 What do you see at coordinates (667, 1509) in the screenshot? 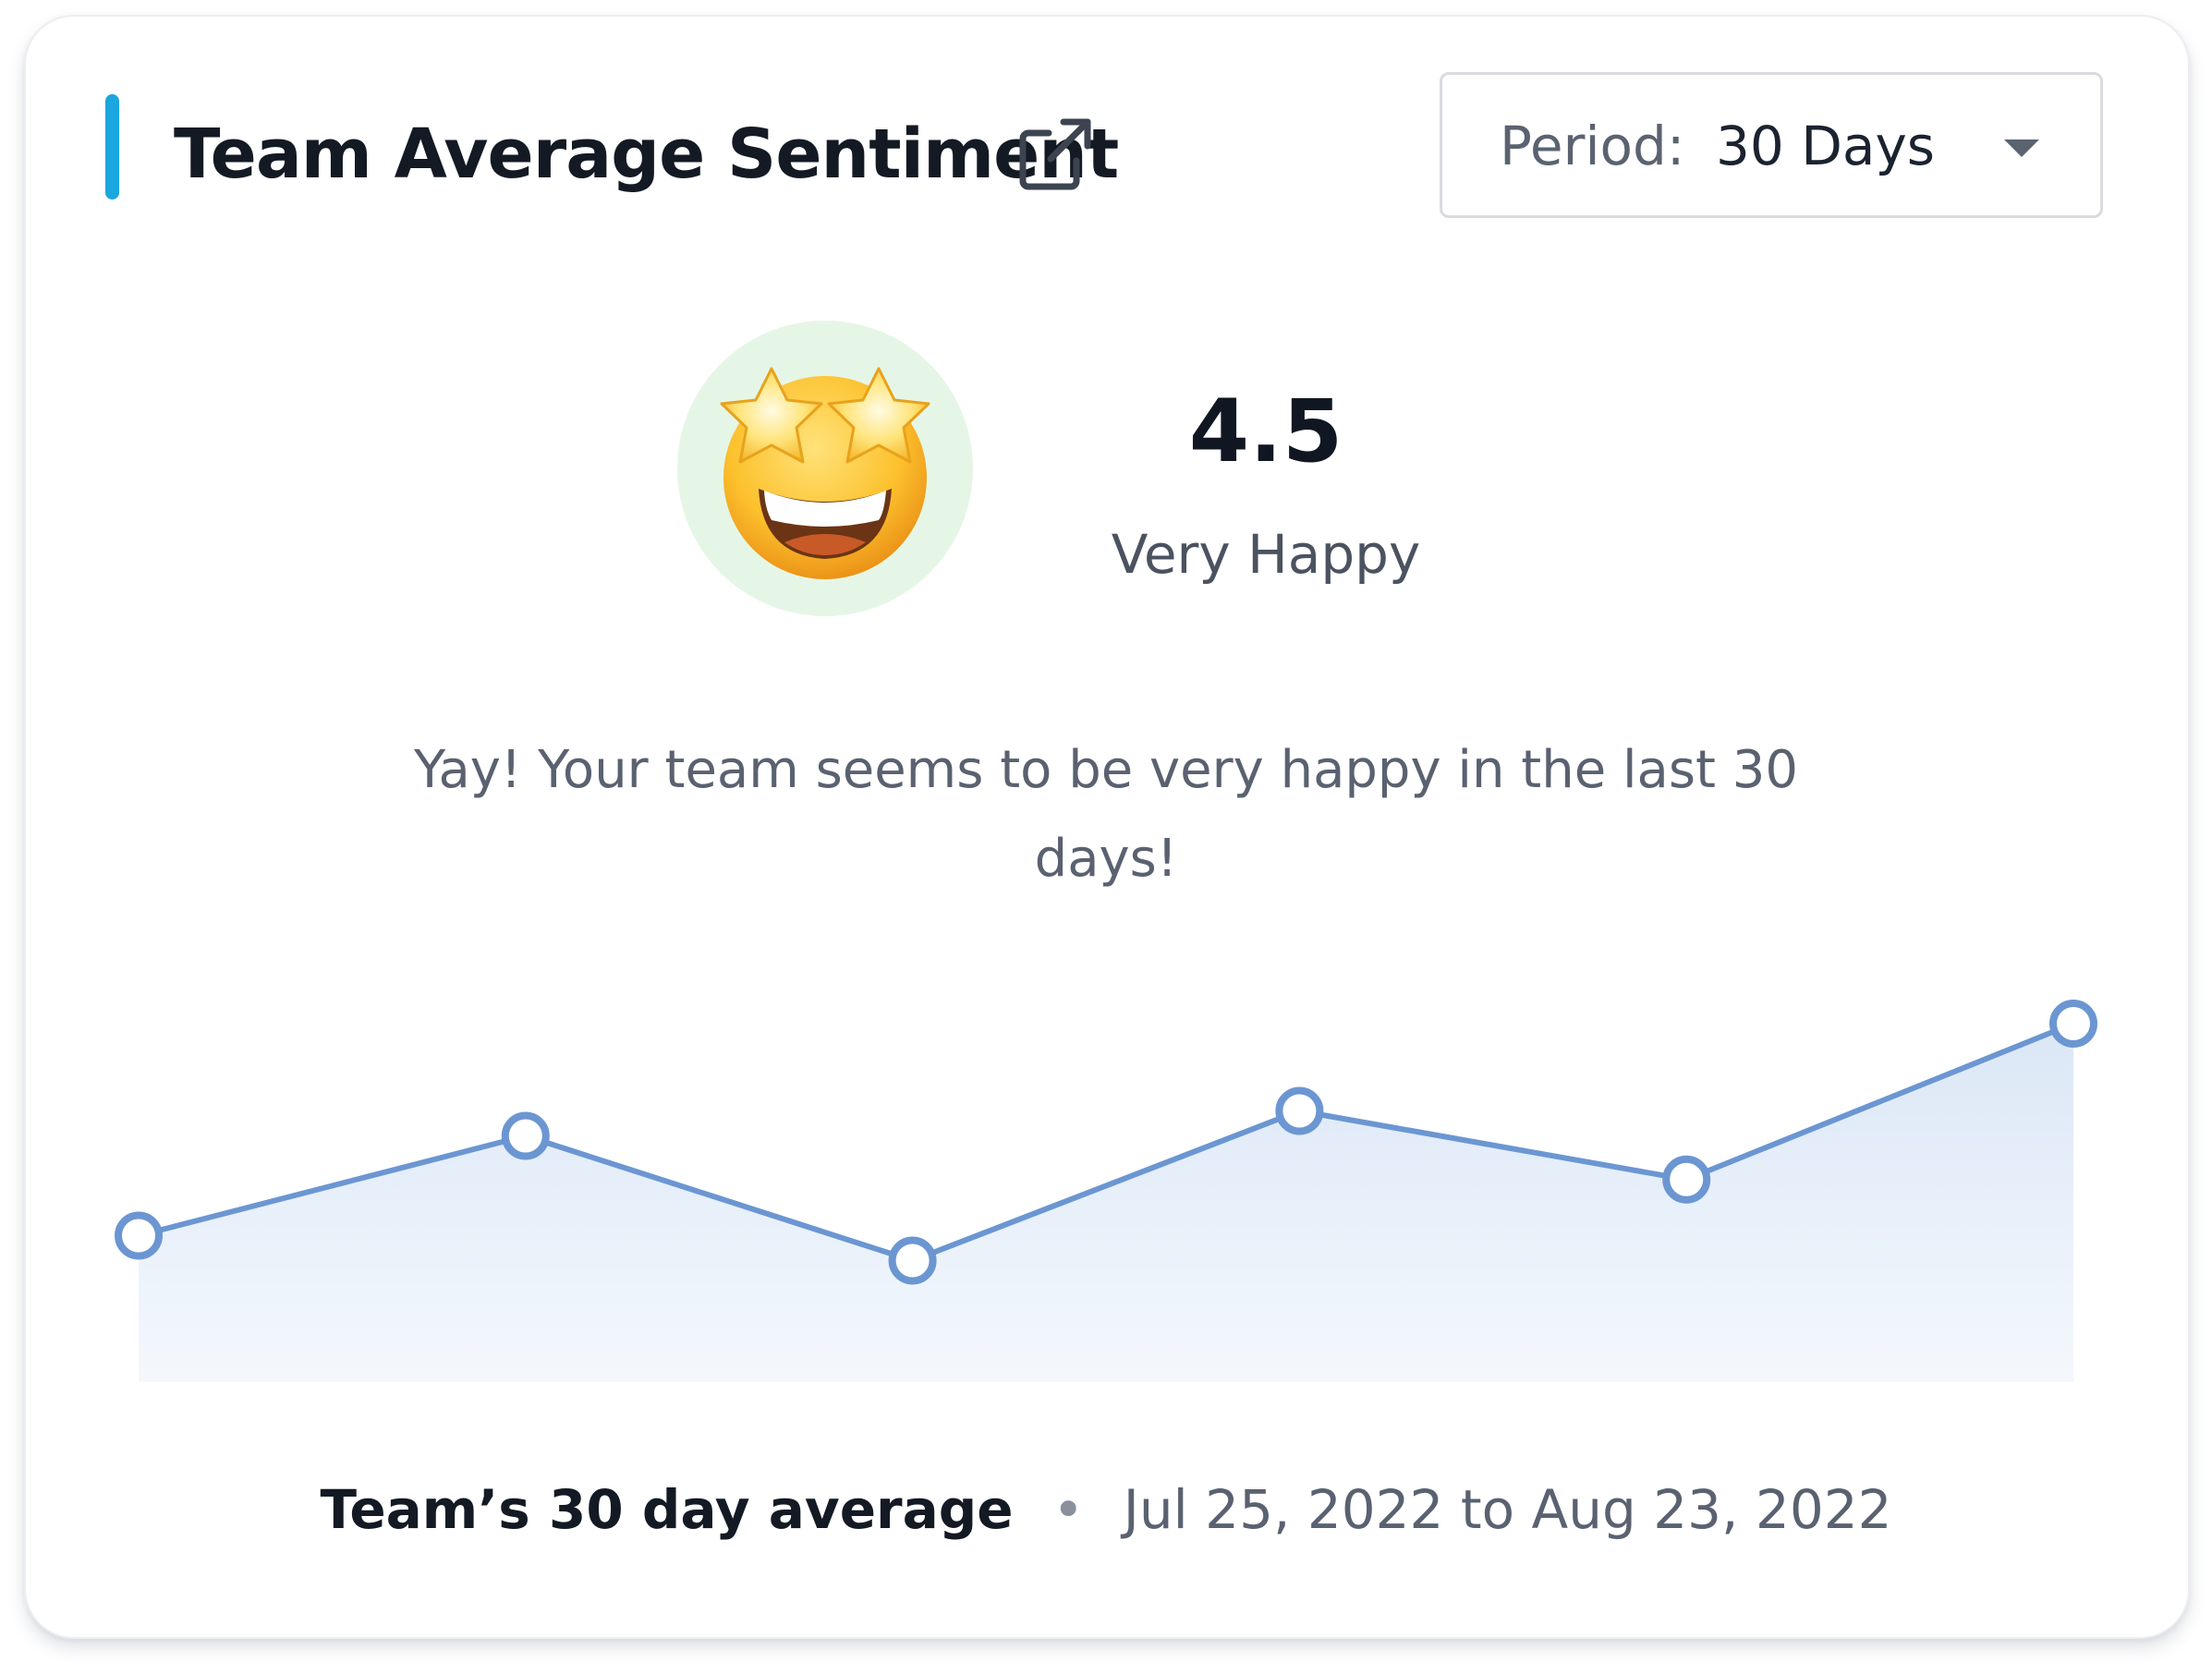
I see `footer-label: Team’s 30 day average` at bounding box center [667, 1509].